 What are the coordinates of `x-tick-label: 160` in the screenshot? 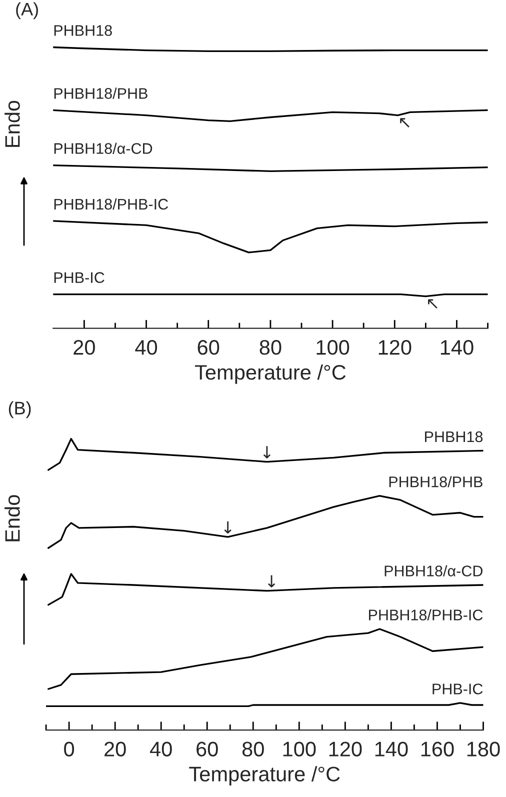 It's located at (437, 749).